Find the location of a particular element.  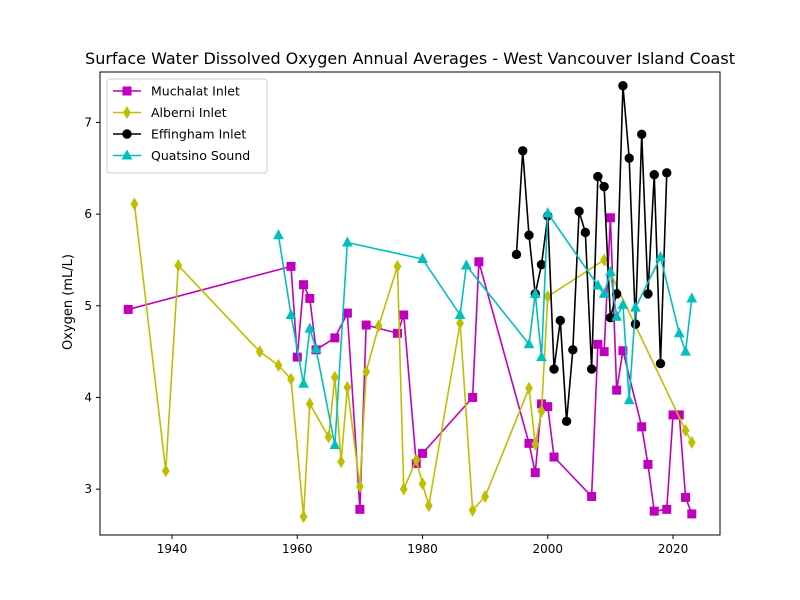

y-axis-label: Oxygen (mL/L) is located at coordinates (68, 302).